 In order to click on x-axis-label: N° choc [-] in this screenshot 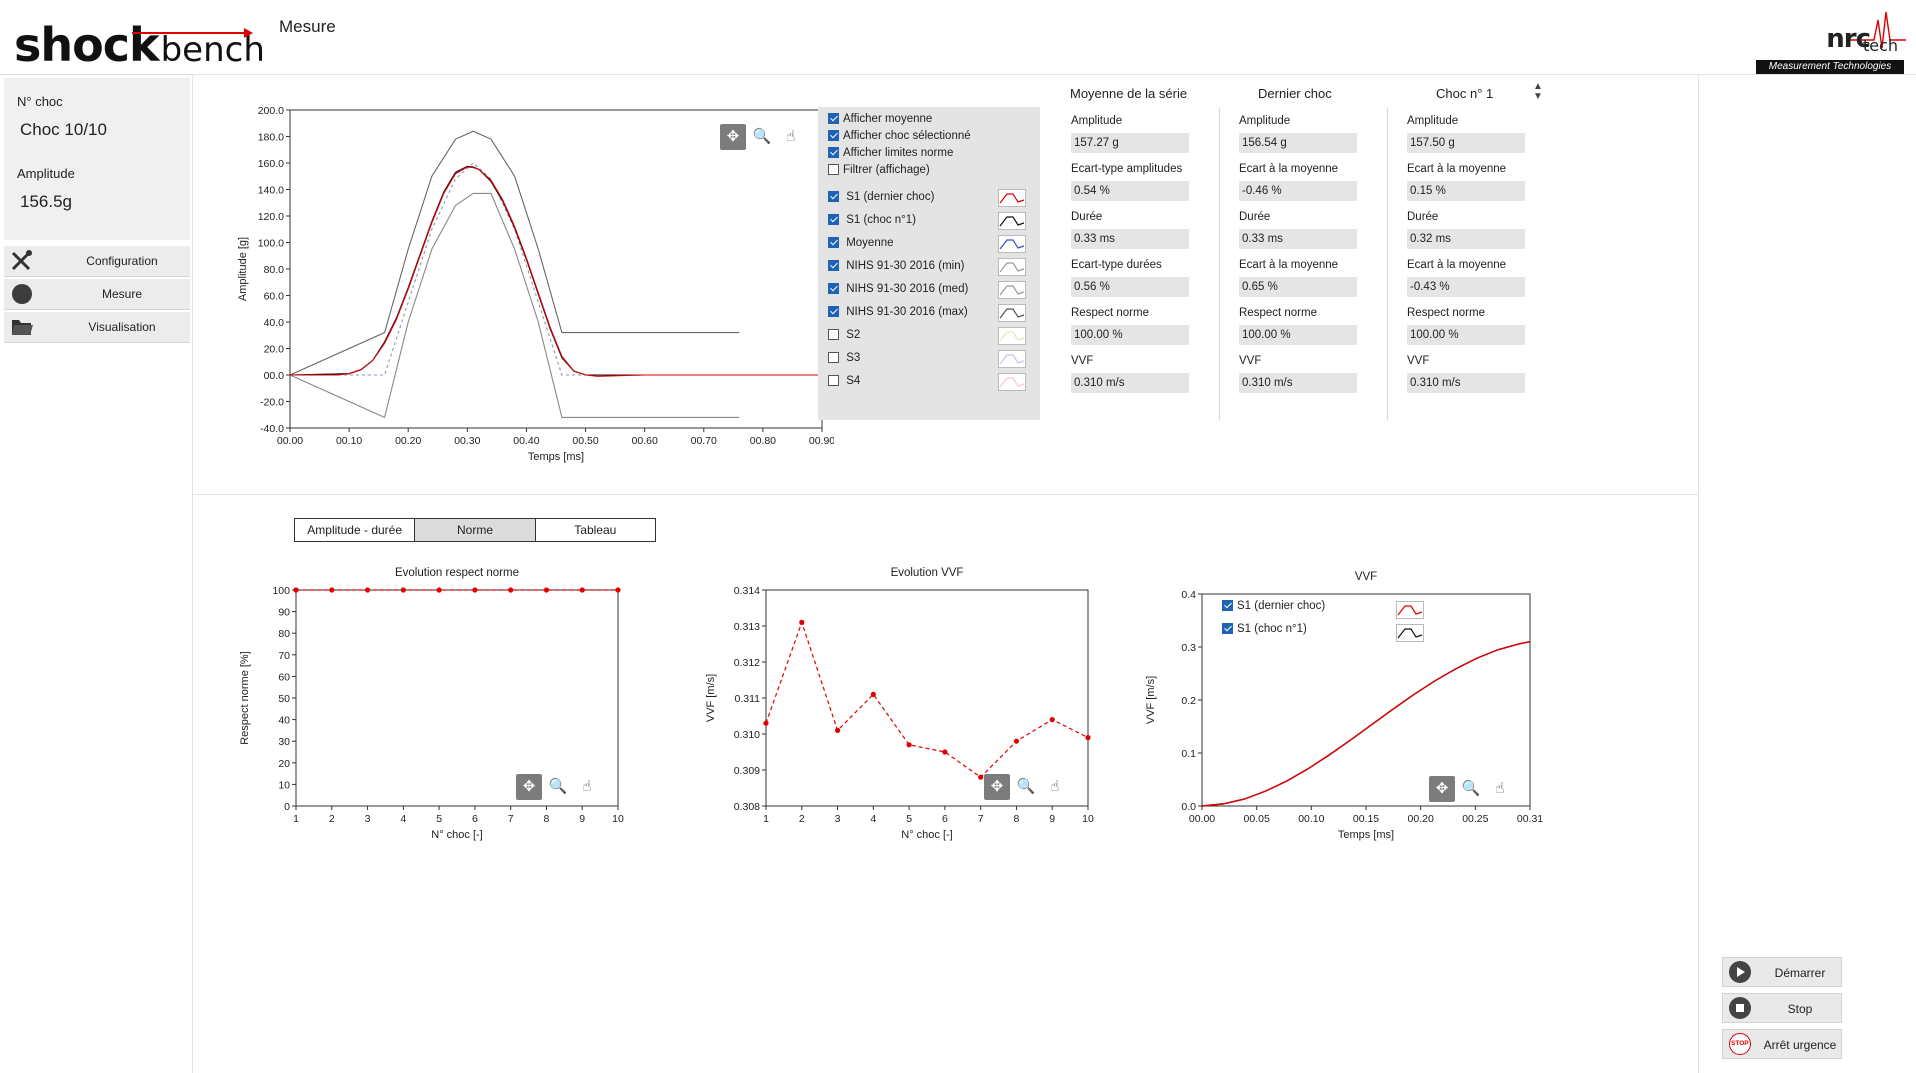, I will do `click(456, 835)`.